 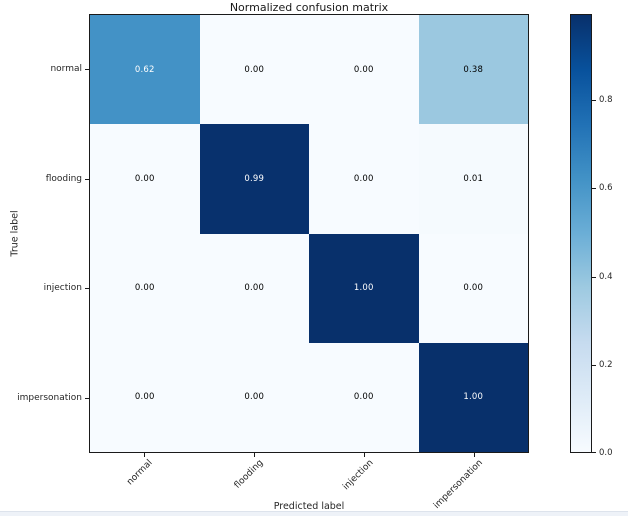 What do you see at coordinates (606, 453) in the screenshot?
I see `colorbar-tick-label: 0.0` at bounding box center [606, 453].